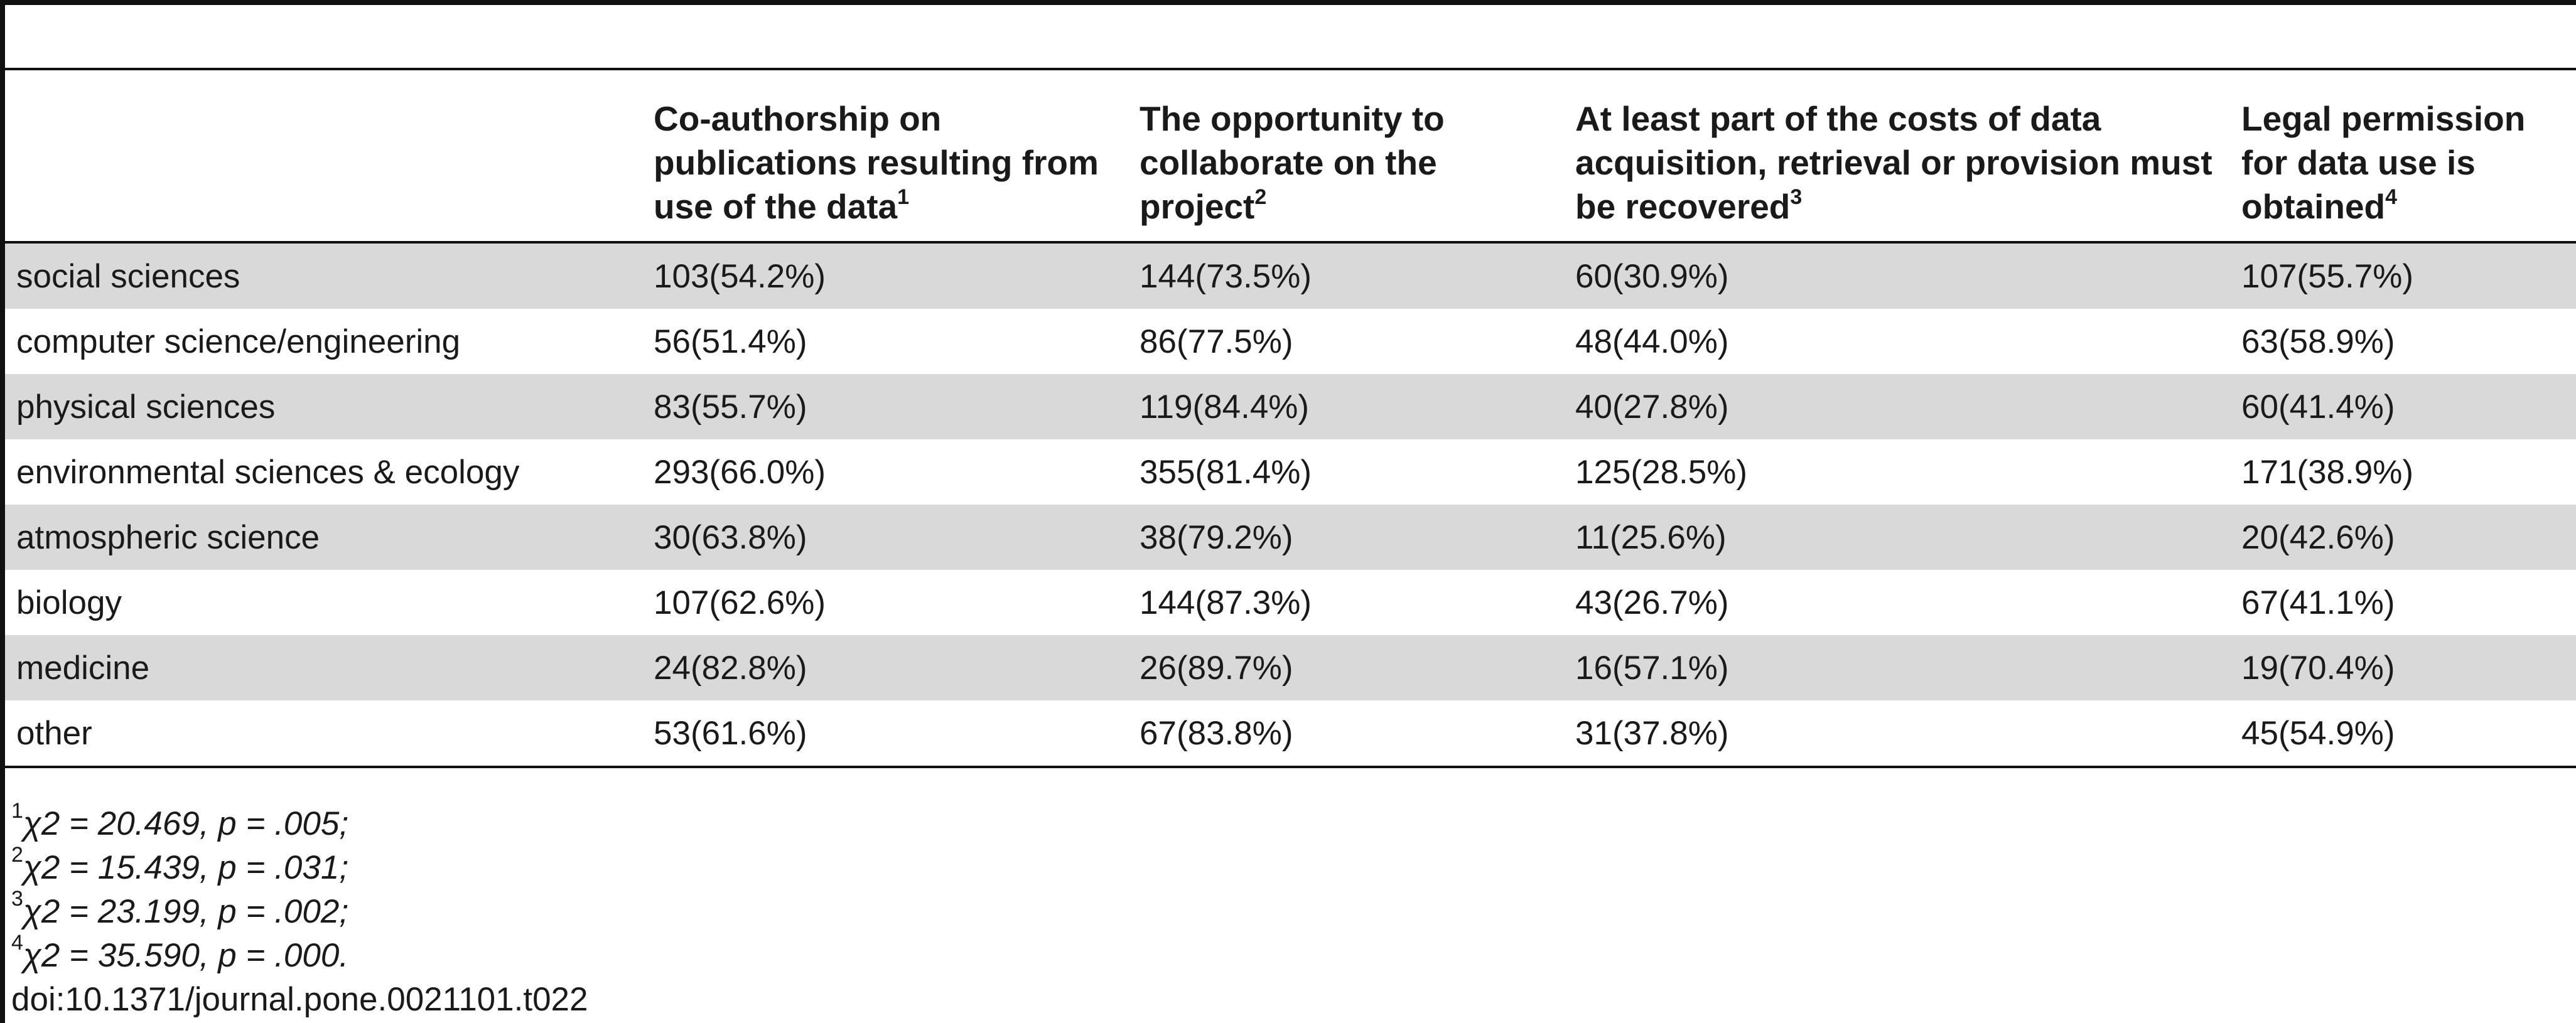 This screenshot has height=1023, width=2576. I want to click on row-field-cell: computer science/engineering, so click(239, 341).